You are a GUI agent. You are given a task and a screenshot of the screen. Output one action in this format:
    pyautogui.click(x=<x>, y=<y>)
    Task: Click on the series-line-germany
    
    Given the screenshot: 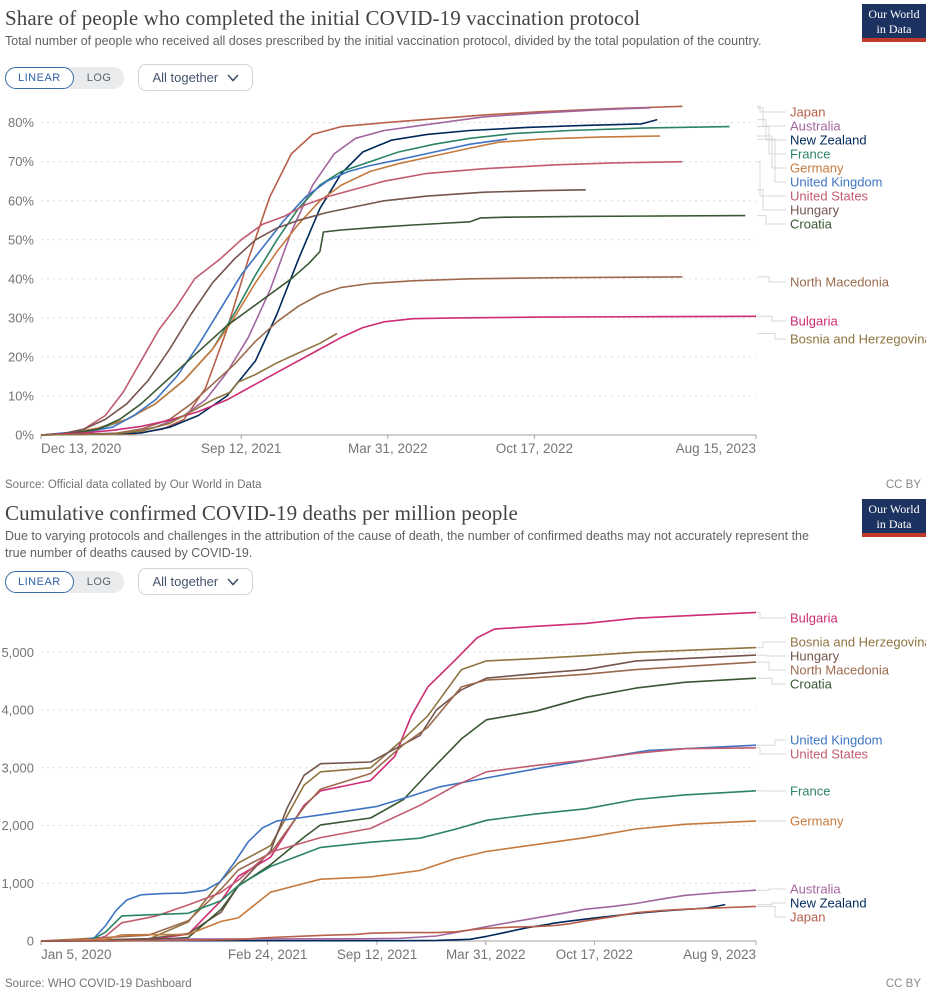 What is the action you would take?
    pyautogui.click(x=398, y=881)
    